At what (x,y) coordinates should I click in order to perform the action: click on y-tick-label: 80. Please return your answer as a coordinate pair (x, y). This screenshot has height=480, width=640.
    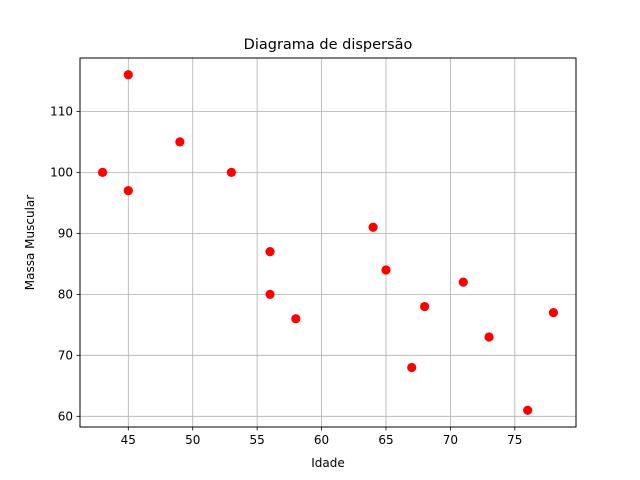
    Looking at the image, I should click on (65, 295).